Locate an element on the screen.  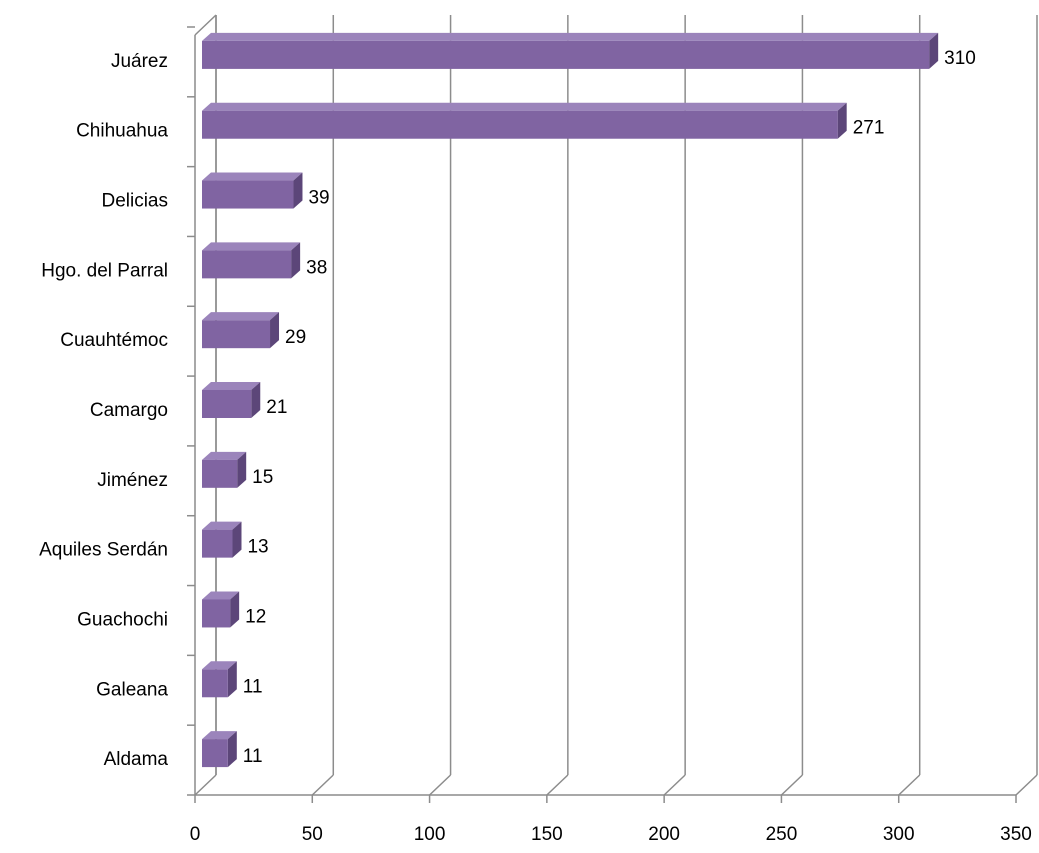
x-tick-label: 150 is located at coordinates (547, 834).